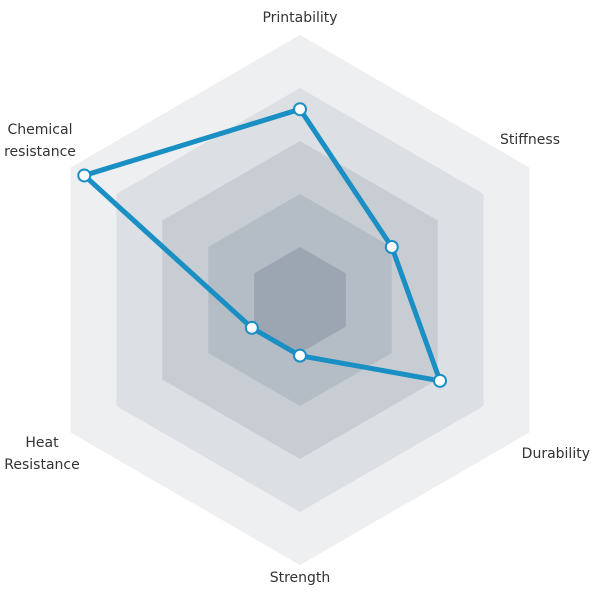 Image resolution: width=600 pixels, height=600 pixels. Describe the element at coordinates (530, 140) in the screenshot. I see `axis-label-stiffness: Stiffness` at that location.